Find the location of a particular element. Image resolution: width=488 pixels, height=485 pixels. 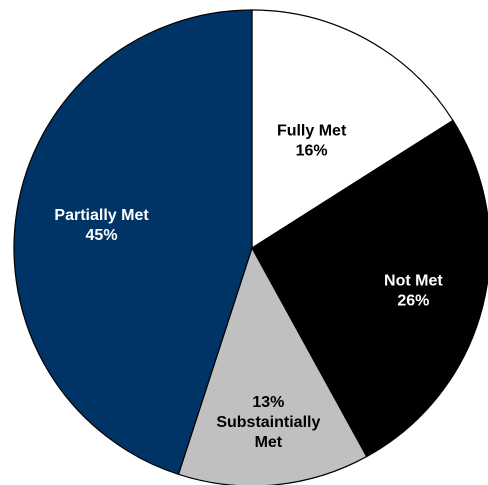

slice-label-line: Met is located at coordinates (269, 442).